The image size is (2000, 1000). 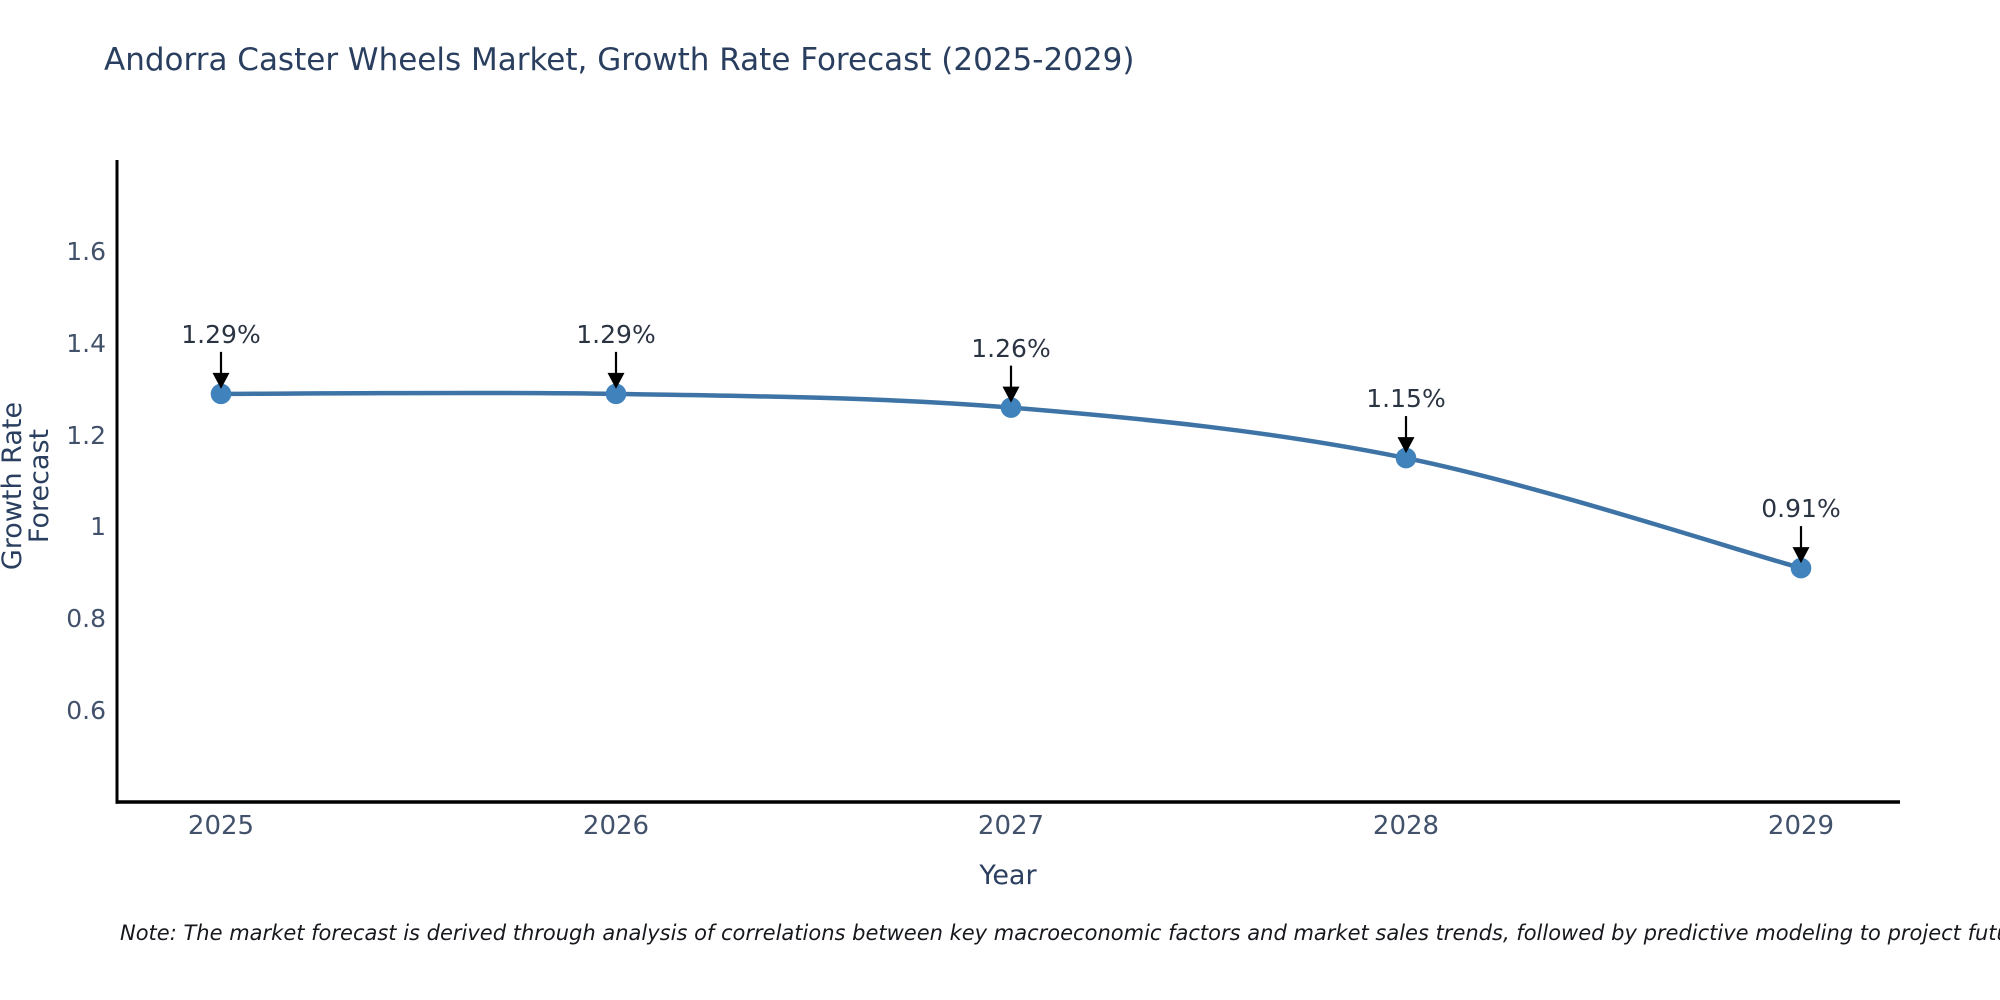 I want to click on x-tick-label: 2026, so click(x=616, y=826).